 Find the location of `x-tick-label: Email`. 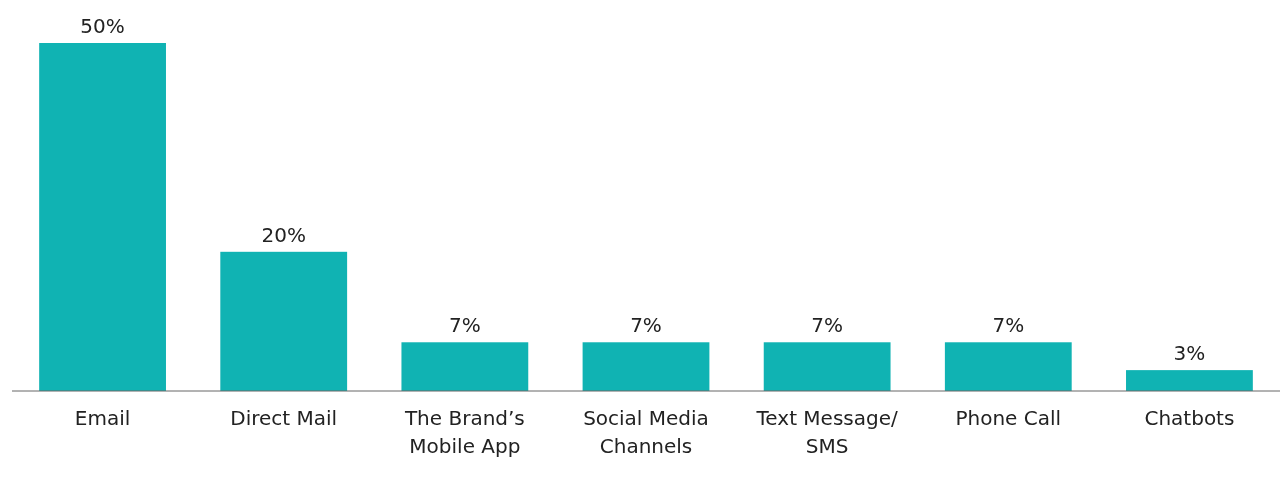

x-tick-label: Email is located at coordinates (102, 418).